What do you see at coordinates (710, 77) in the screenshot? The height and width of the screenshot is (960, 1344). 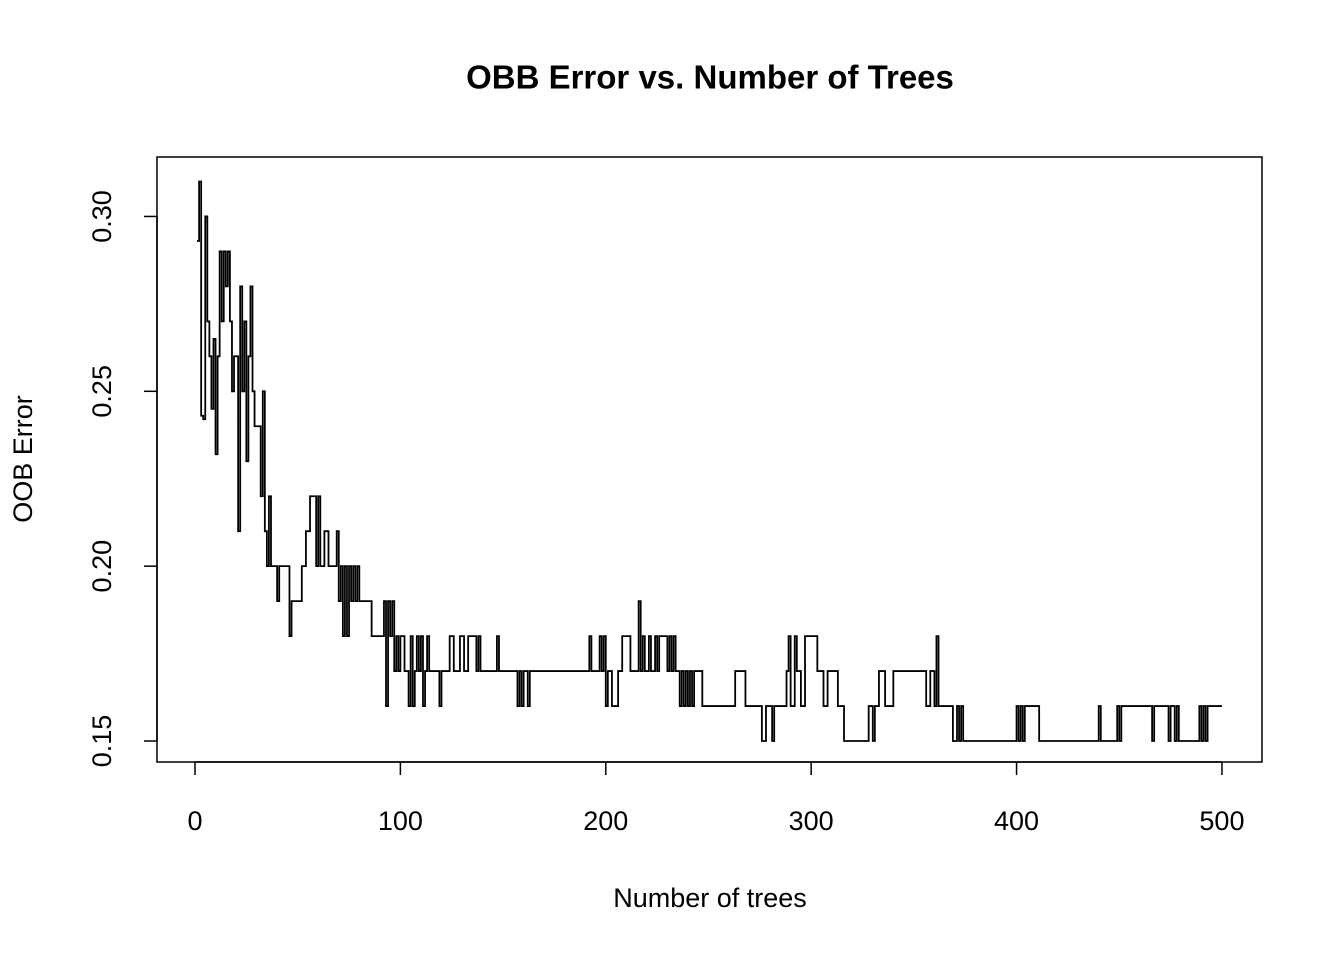 I see `chart-title: OBB Error vs. Number of Trees` at bounding box center [710, 77].